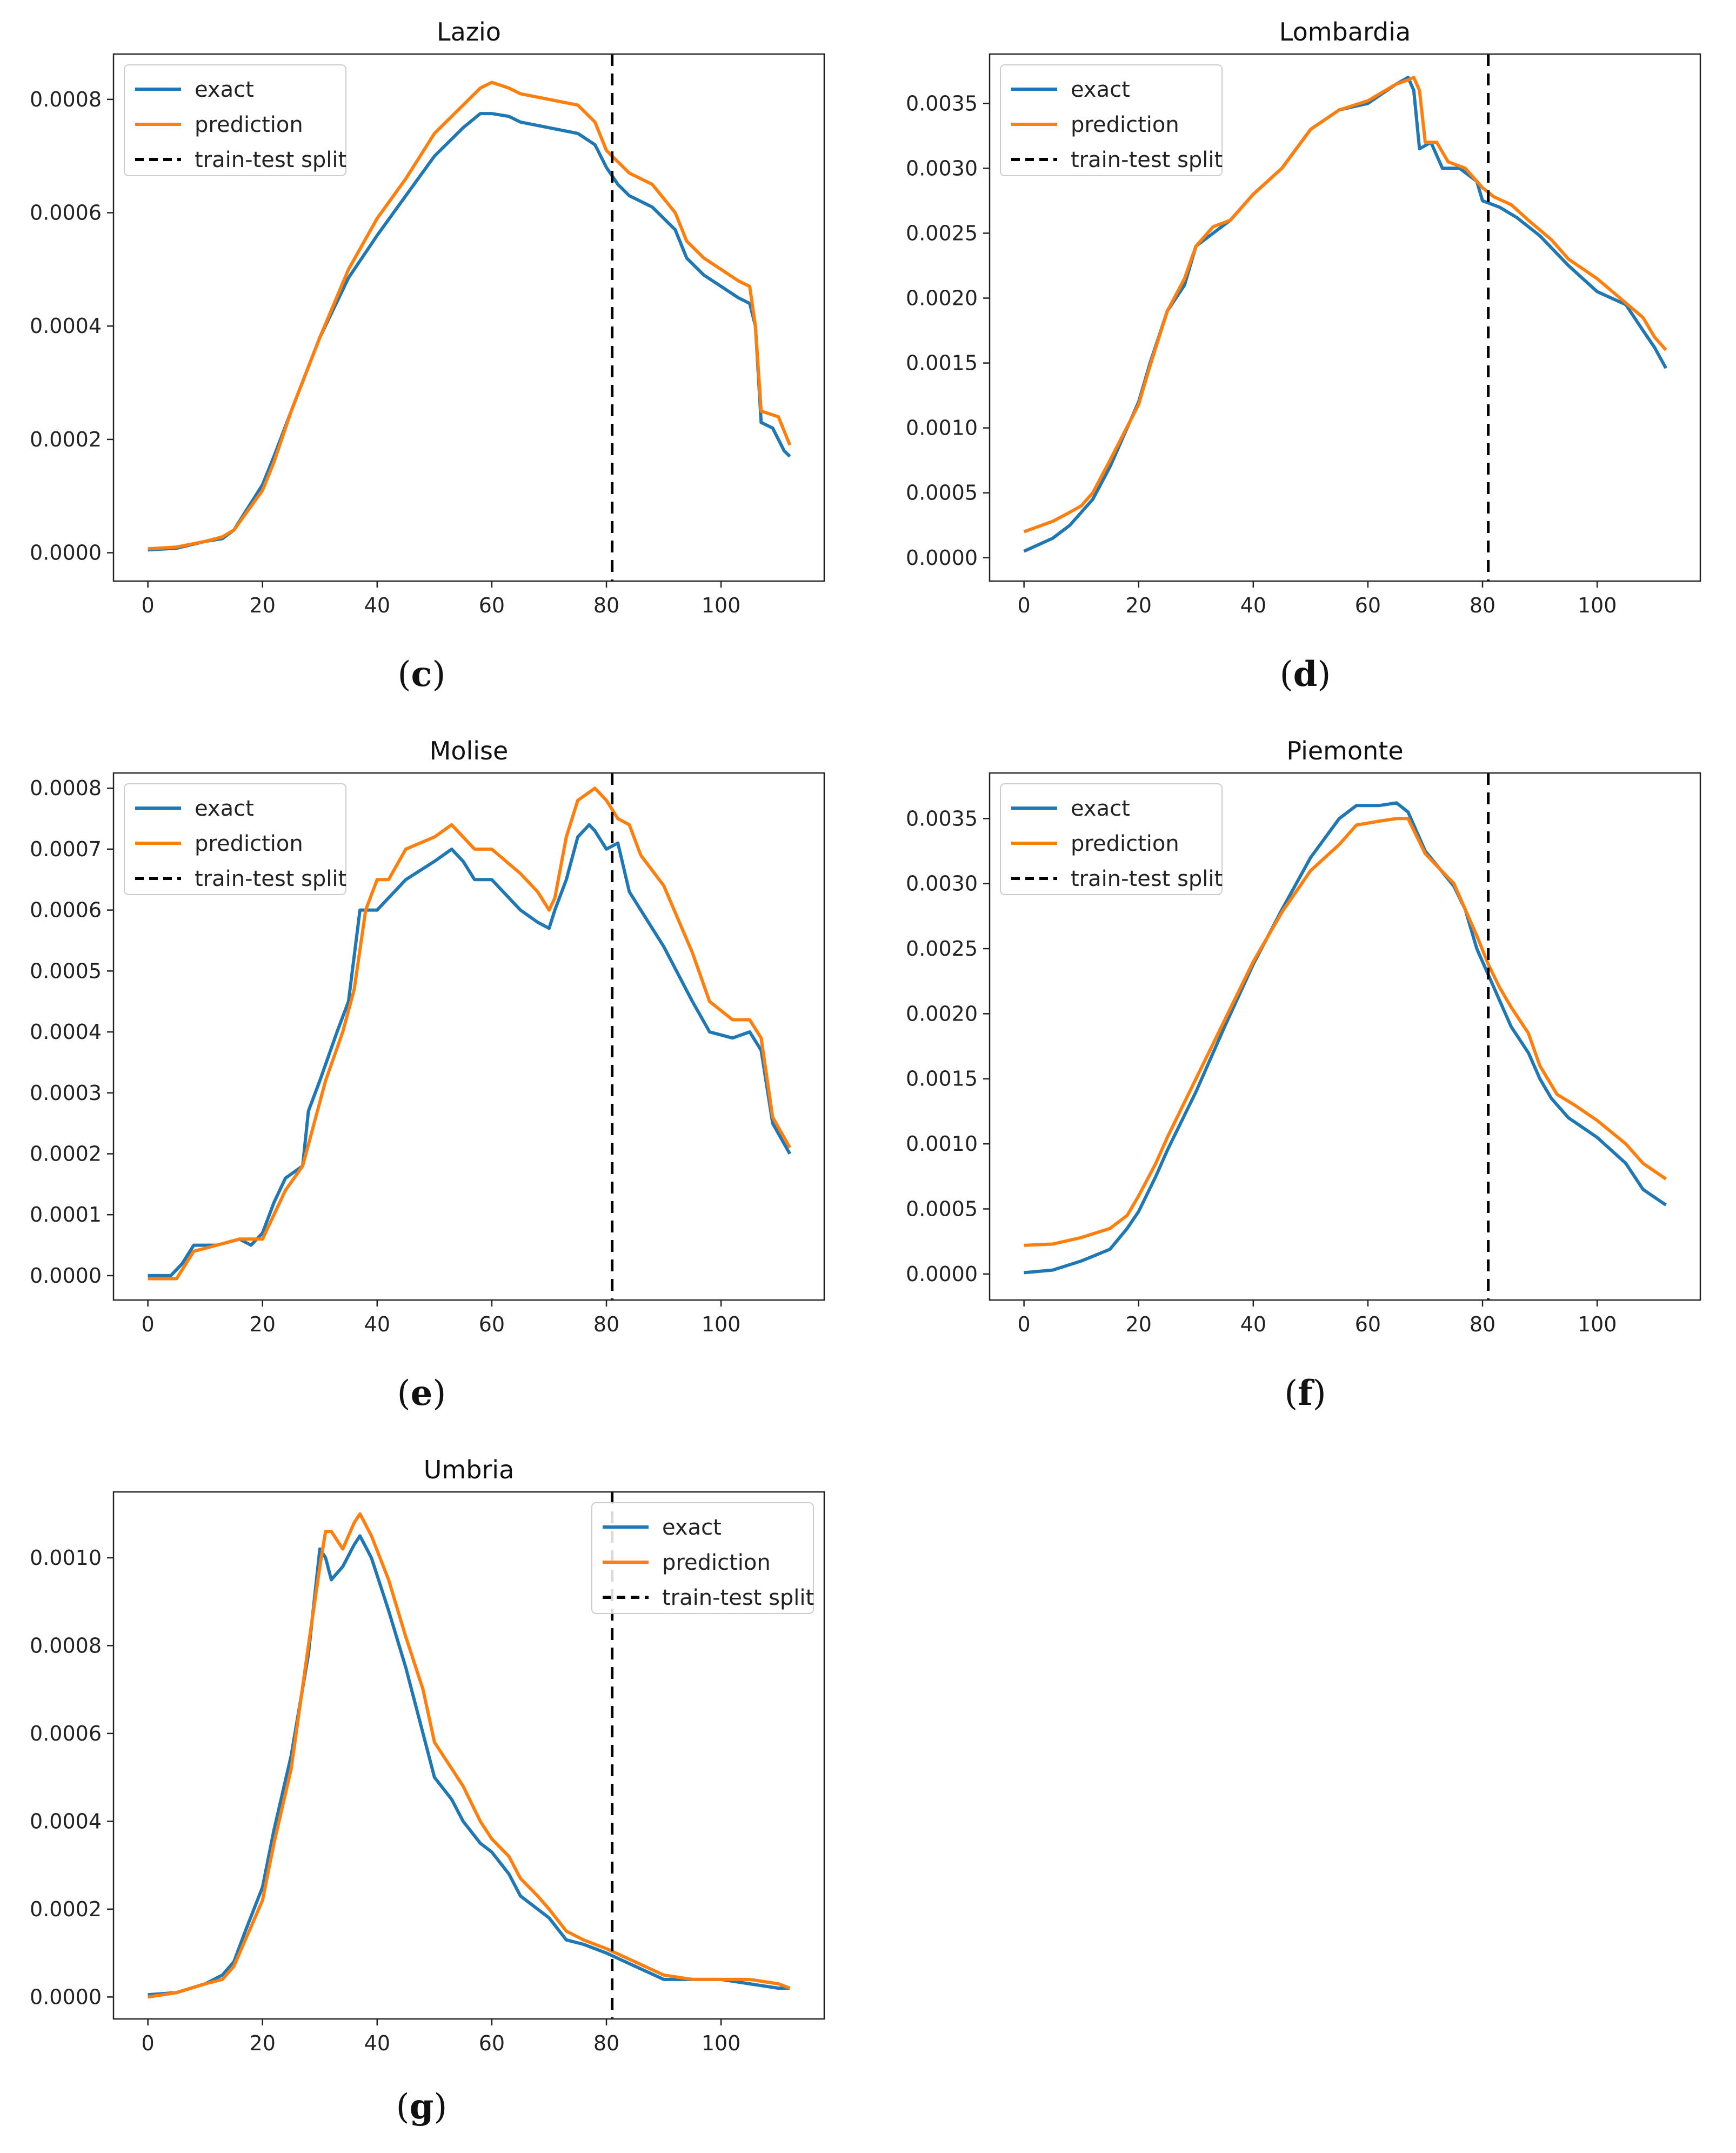 This screenshot has width=1736, height=2153. I want to click on chart-lazio-legend-box, so click(235, 120).